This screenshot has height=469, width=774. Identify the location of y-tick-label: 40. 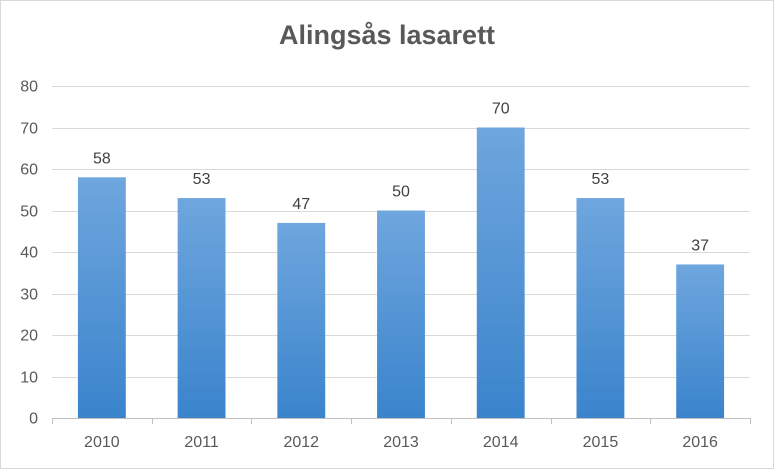
(29, 253).